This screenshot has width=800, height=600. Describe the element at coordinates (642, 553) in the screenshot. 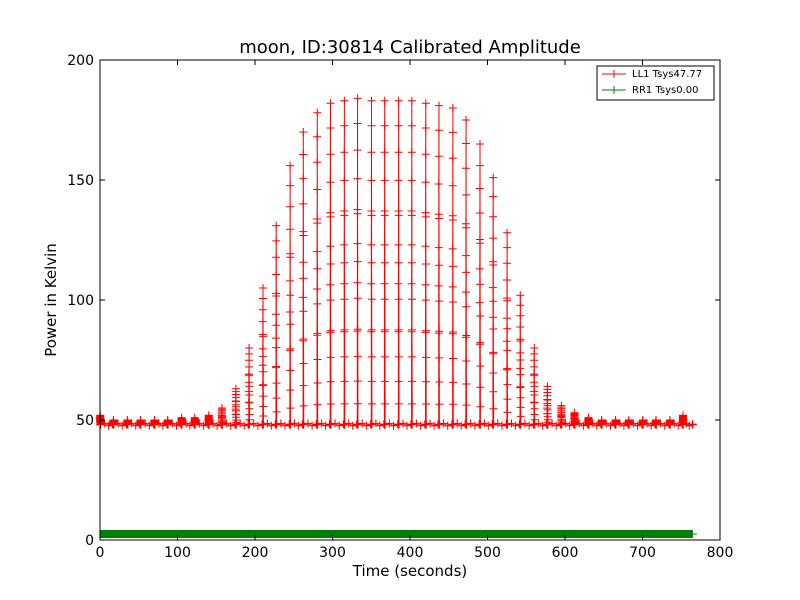

I see `x-tick-label: 700` at that location.